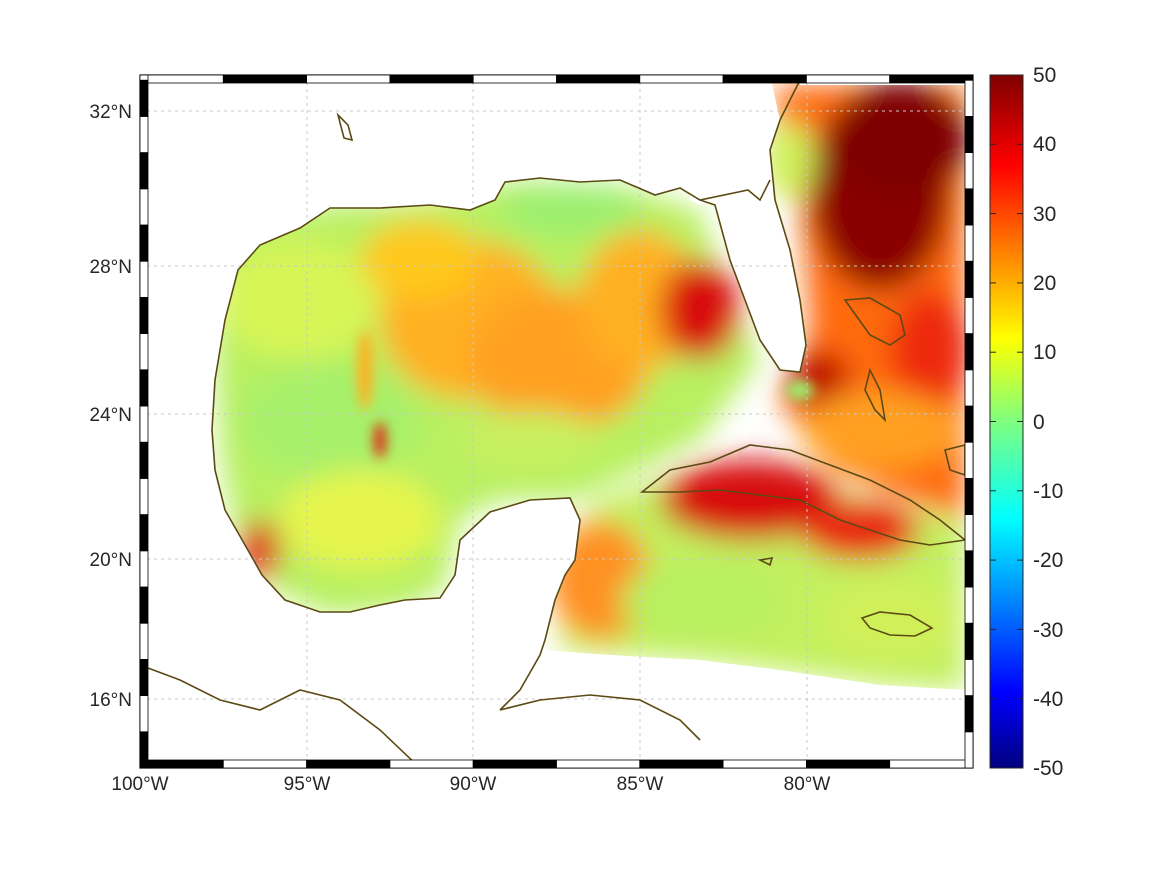  What do you see at coordinates (753, 226) in the screenshot?
I see `coast-florida` at bounding box center [753, 226].